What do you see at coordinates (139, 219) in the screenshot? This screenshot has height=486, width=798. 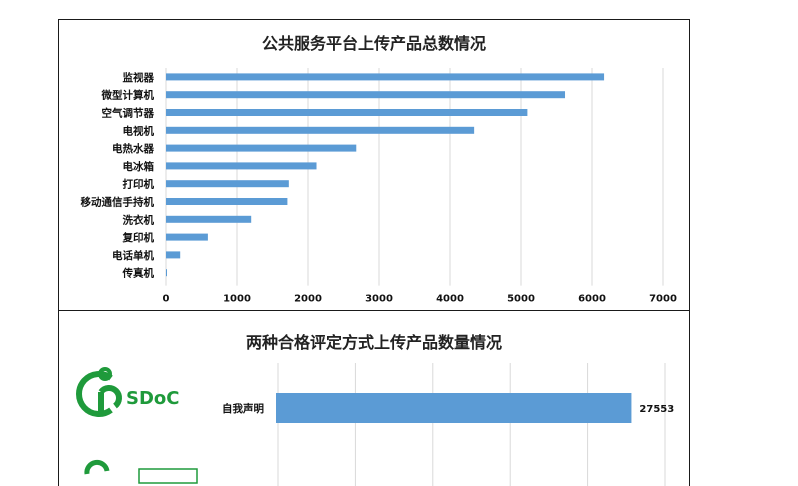 I see `category-label: 洗衣机` at bounding box center [139, 219].